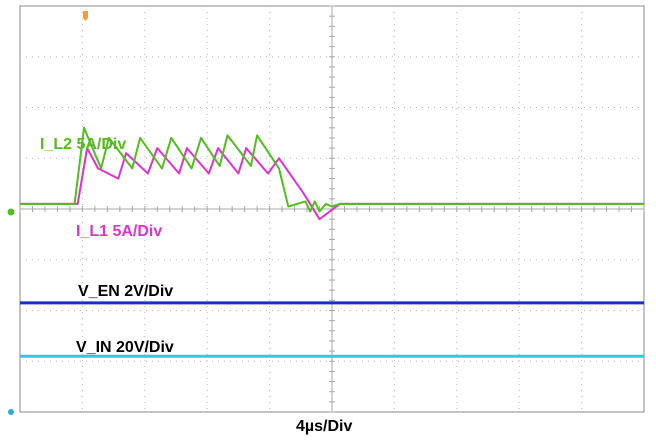  What do you see at coordinates (125, 347) in the screenshot?
I see `series-label-v-in: V_IN 20V/Div` at bounding box center [125, 347].